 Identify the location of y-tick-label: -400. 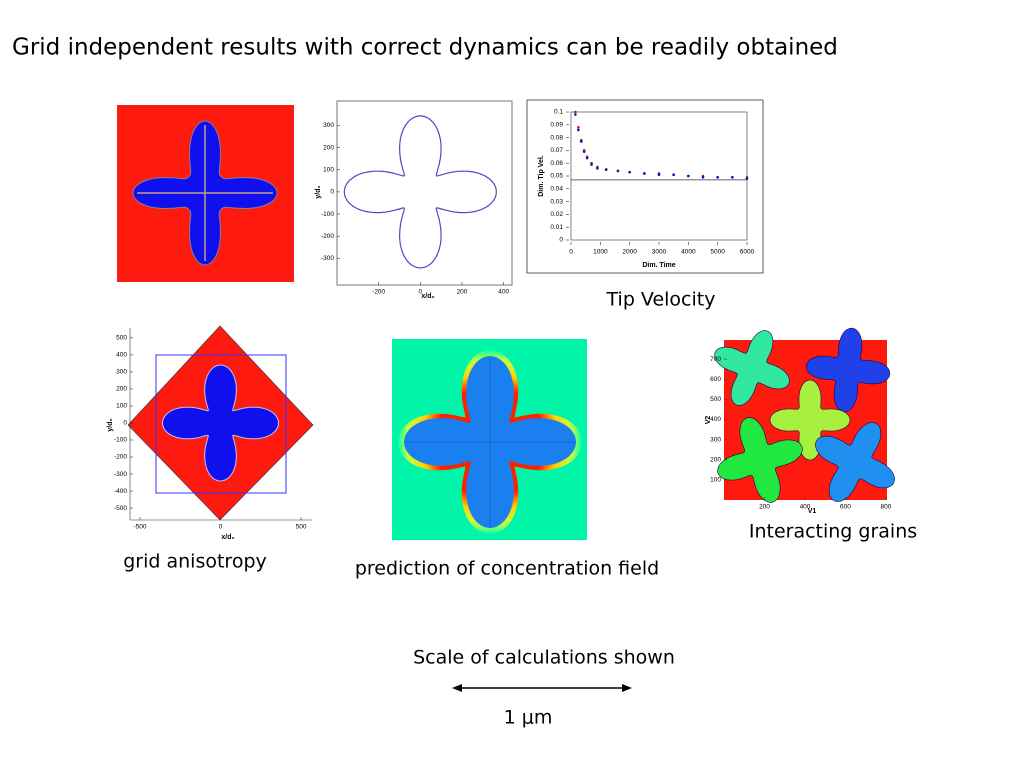
(120, 491).